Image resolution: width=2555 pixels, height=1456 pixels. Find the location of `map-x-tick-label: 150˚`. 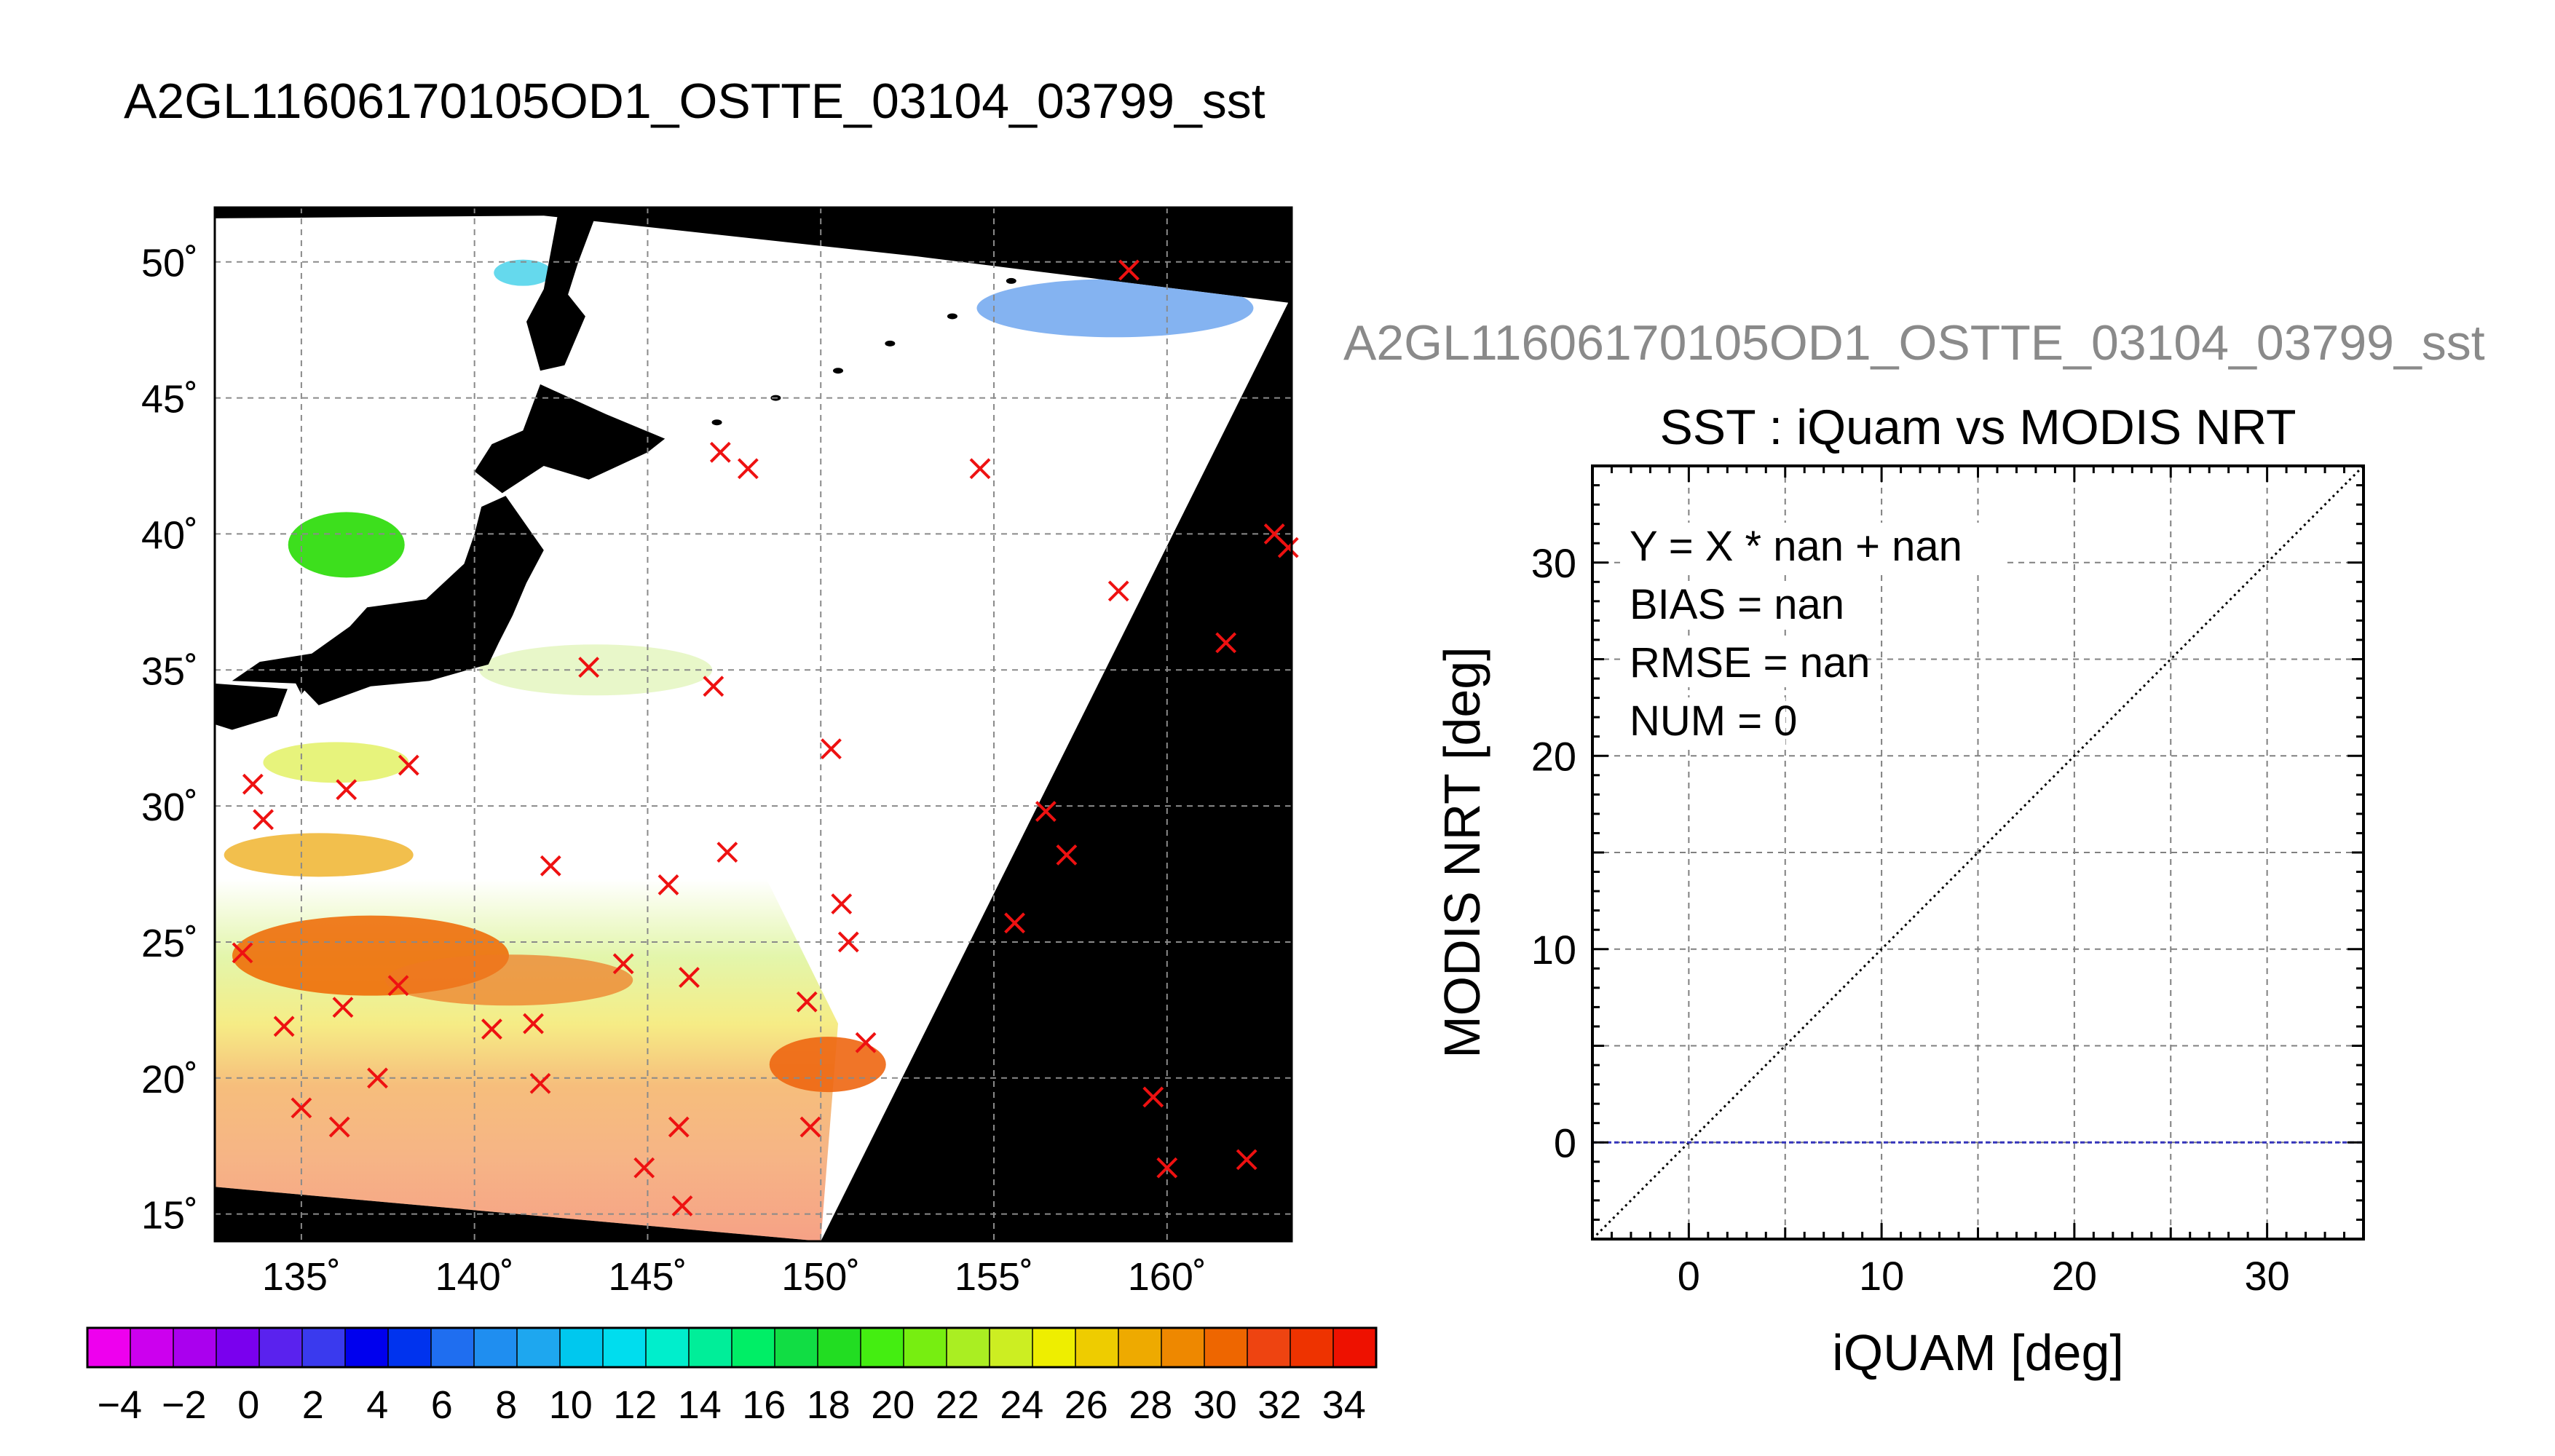

map-x-tick-label: 150˚ is located at coordinates (820, 1277).